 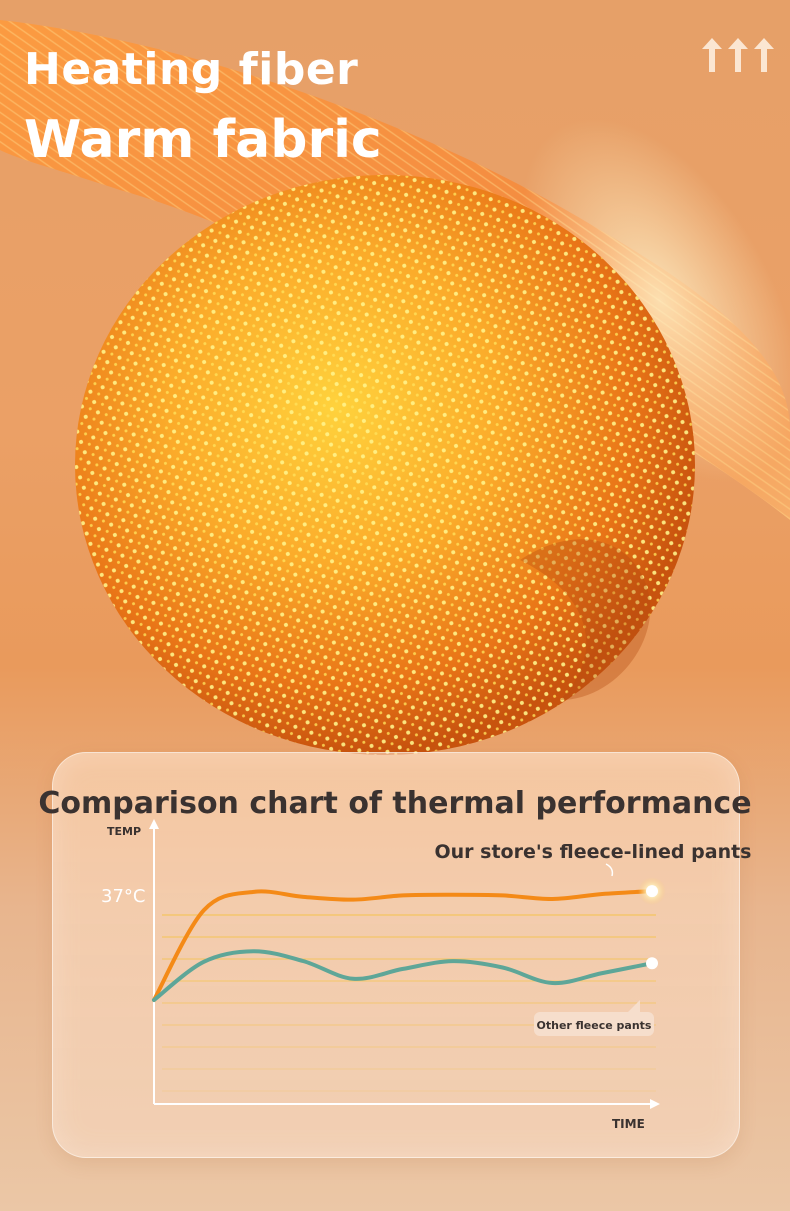 What do you see at coordinates (738, 55) in the screenshot?
I see `triple-up-arrow-icon` at bounding box center [738, 55].